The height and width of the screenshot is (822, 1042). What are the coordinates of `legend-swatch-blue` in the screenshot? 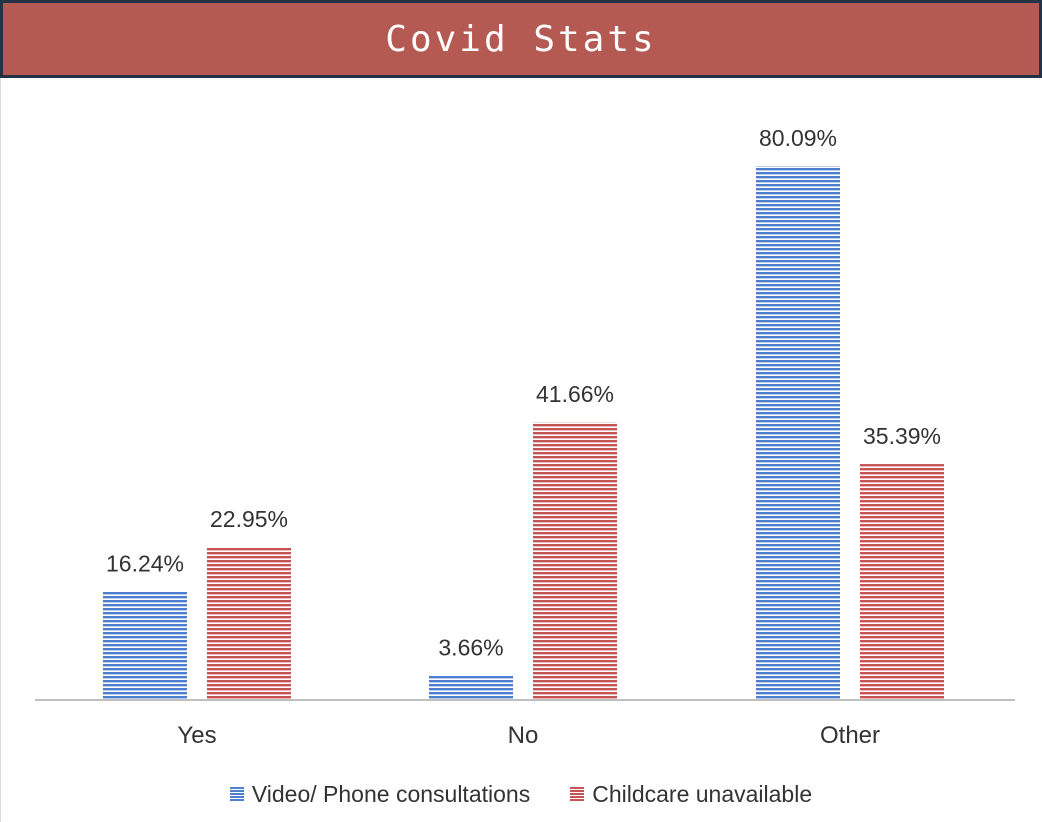 It's located at (236, 794).